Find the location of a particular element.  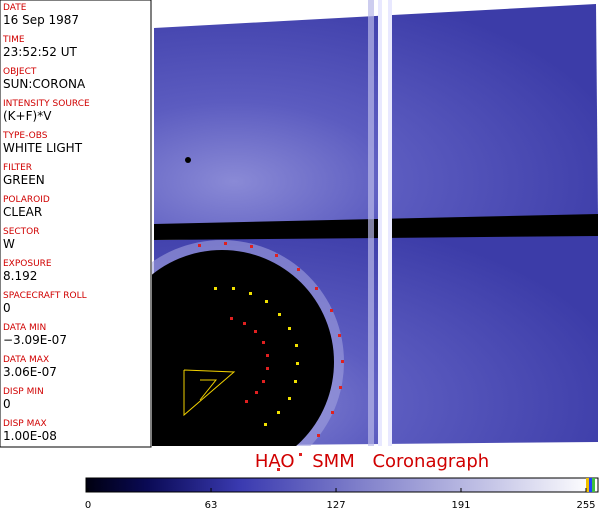

field-label: SPACECRAFT ROLL is located at coordinates (45, 296).